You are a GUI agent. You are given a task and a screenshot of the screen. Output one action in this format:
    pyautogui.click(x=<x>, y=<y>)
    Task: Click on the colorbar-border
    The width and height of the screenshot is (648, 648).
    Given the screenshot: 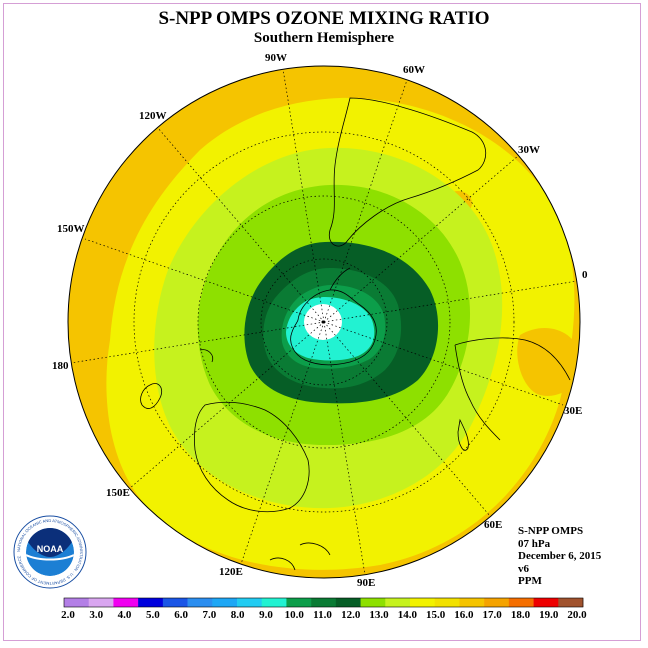 What is the action you would take?
    pyautogui.click(x=323, y=602)
    